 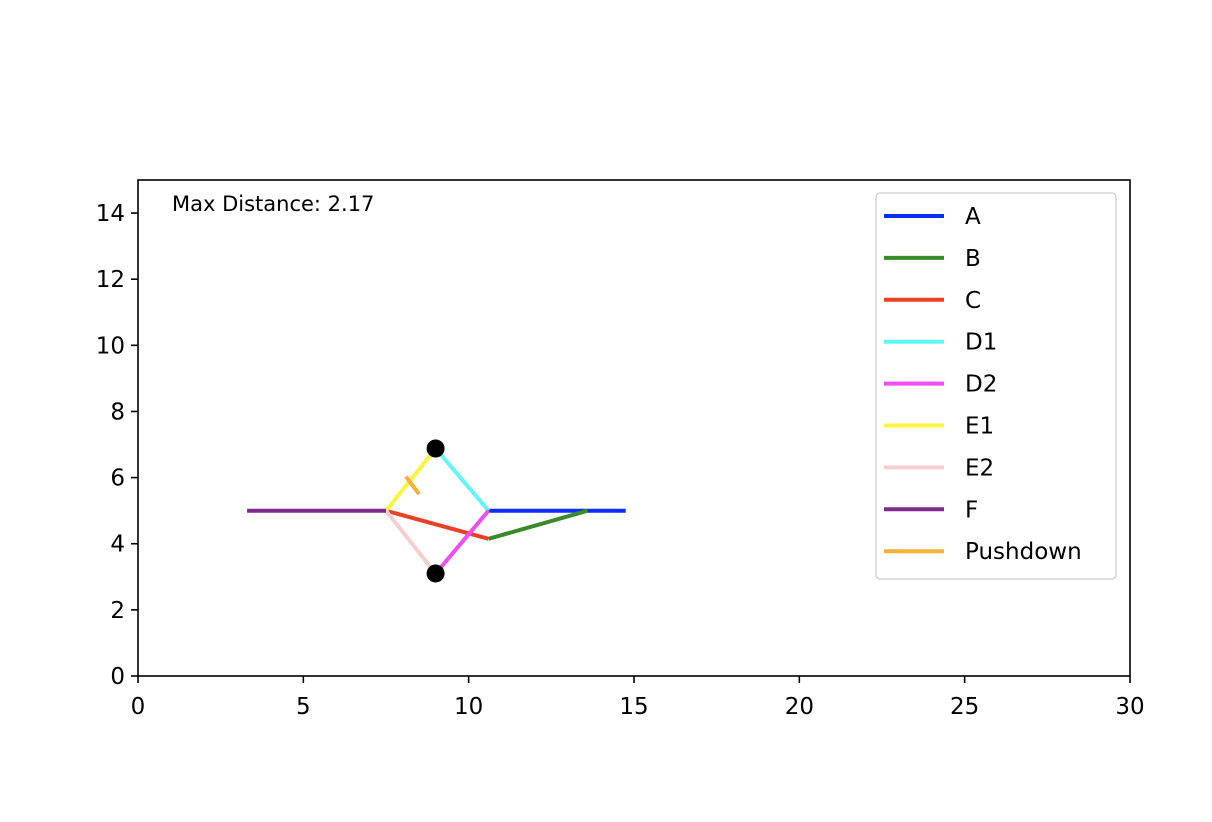 What do you see at coordinates (973, 301) in the screenshot?
I see `legend-label-c: C` at bounding box center [973, 301].